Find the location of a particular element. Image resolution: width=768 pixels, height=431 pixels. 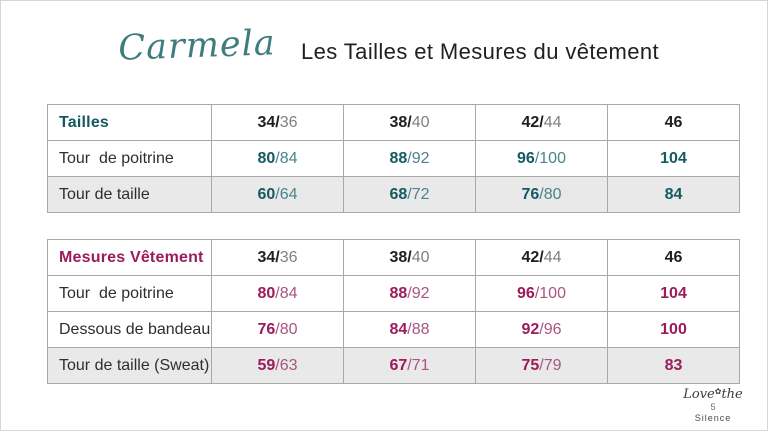

footer-logo-the: the is located at coordinates (732, 395).